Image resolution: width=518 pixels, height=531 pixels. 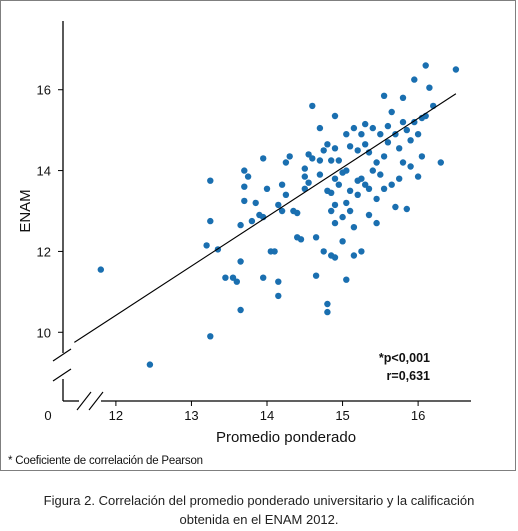 I want to click on caption-line-2: obtenida en el ENAM 2012., so click(x=259, y=519).